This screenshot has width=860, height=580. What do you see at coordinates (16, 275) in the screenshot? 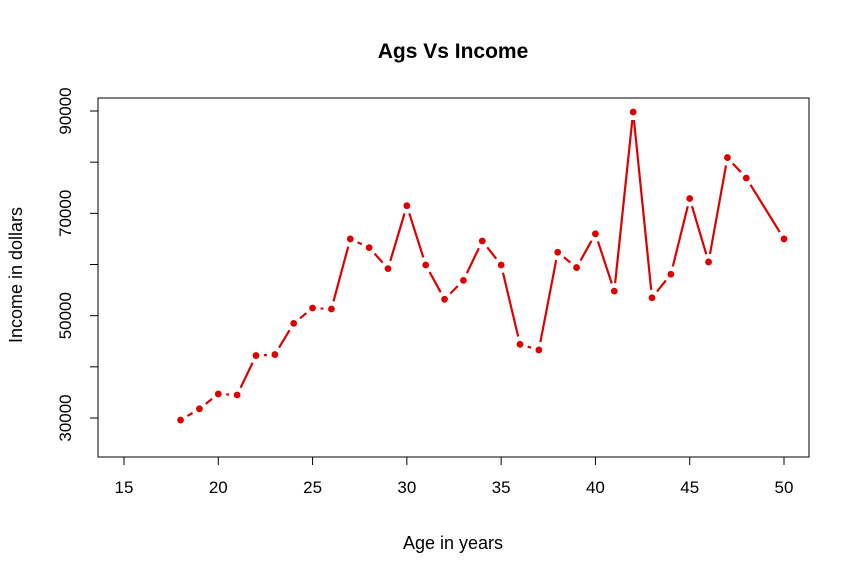
I see `y-axis-label: Income in dollars` at bounding box center [16, 275].